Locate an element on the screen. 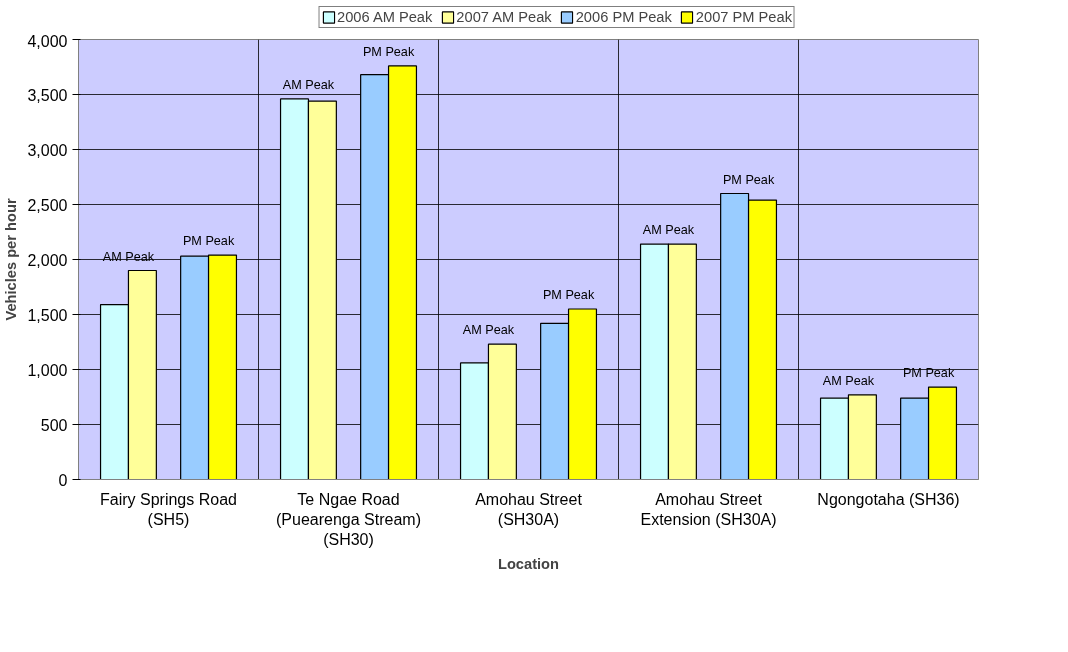  legend-label: 2006 PM Peak is located at coordinates (623, 17).